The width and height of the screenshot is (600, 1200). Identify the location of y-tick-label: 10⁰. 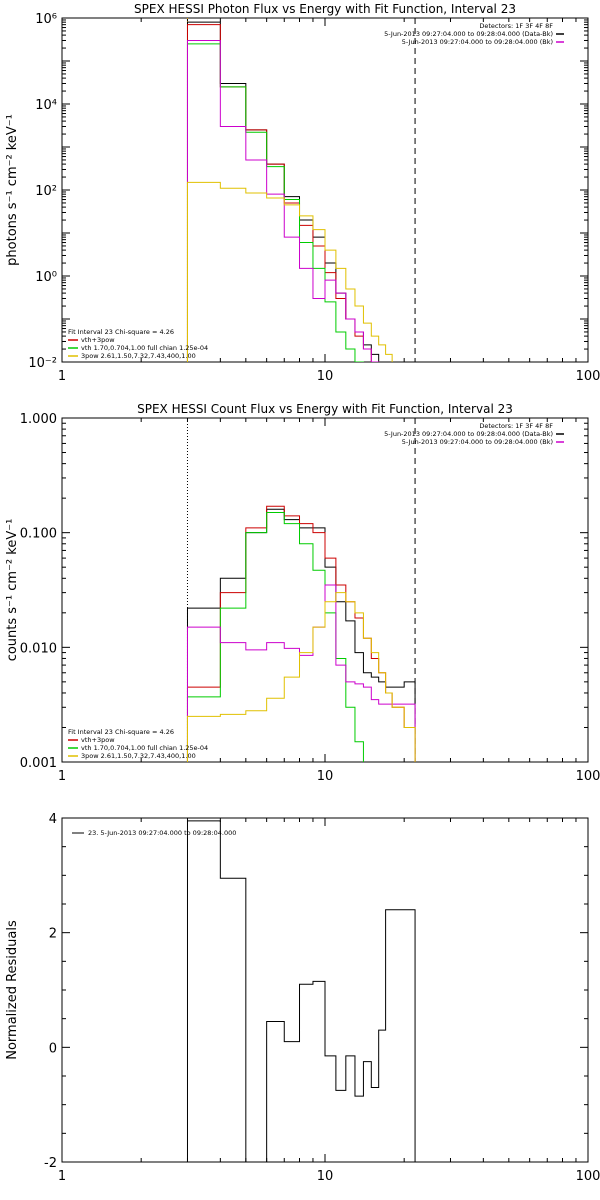
(46, 277).